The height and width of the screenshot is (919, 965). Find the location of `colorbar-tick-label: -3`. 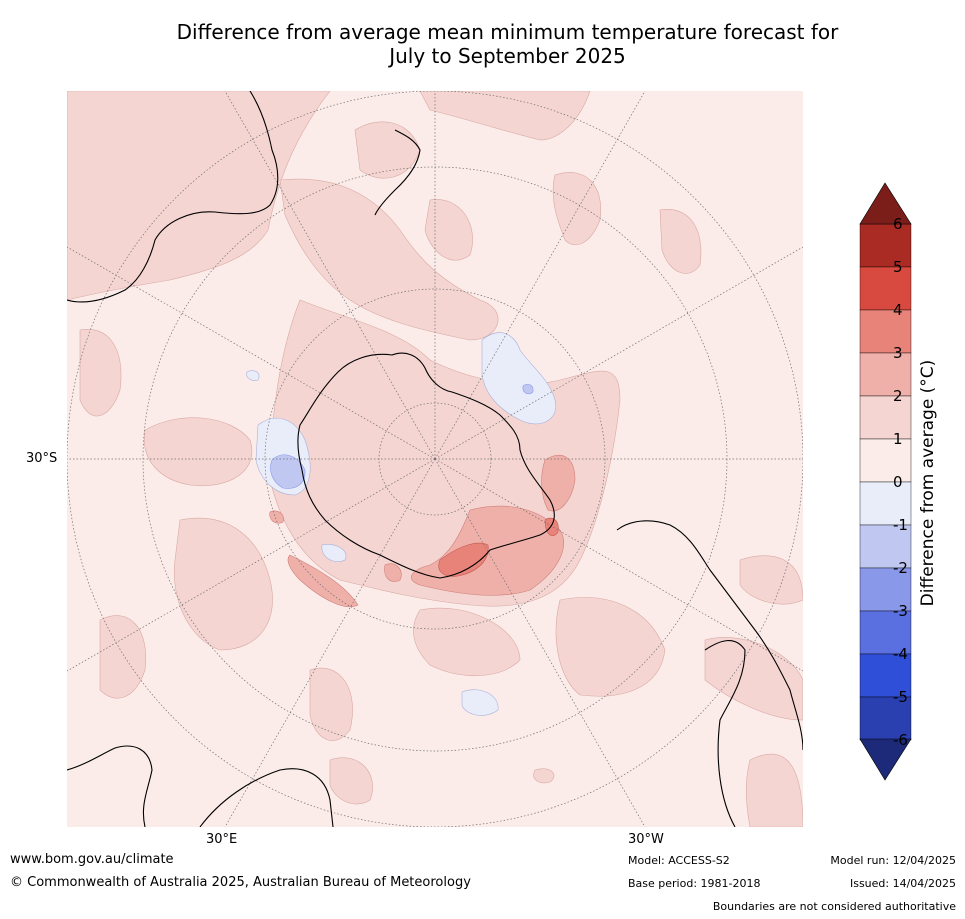

colorbar-tick-label: -3 is located at coordinates (900, 611).